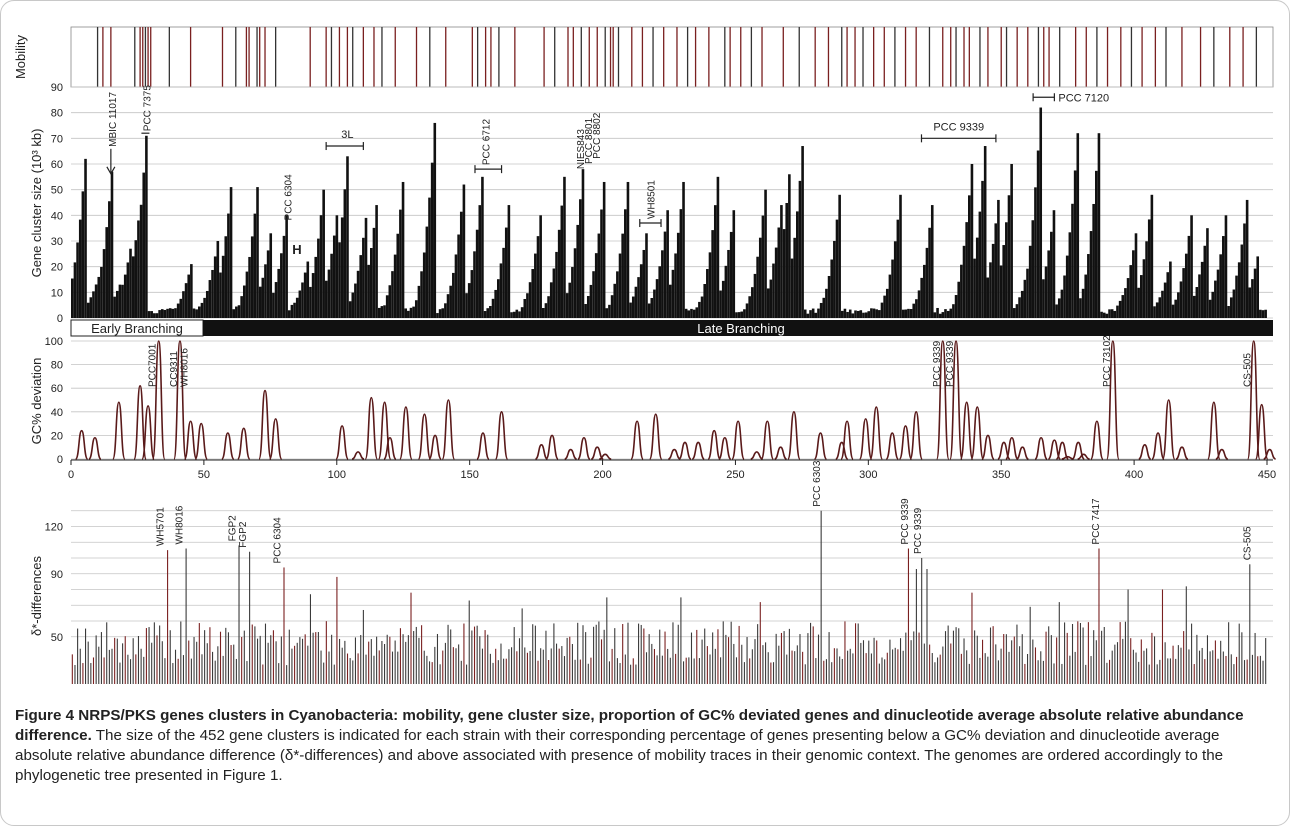  Describe the element at coordinates (111, 171) in the screenshot. I see `annotation-arrow` at that location.